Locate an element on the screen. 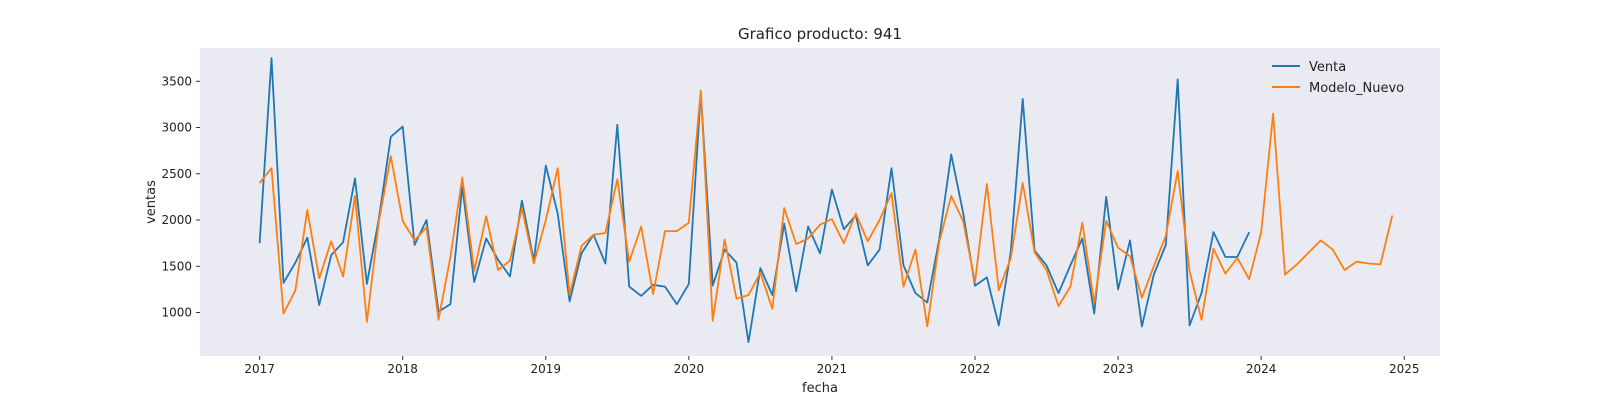 The height and width of the screenshot is (400, 1600). x-tick-label: 2025 is located at coordinates (1404, 369).